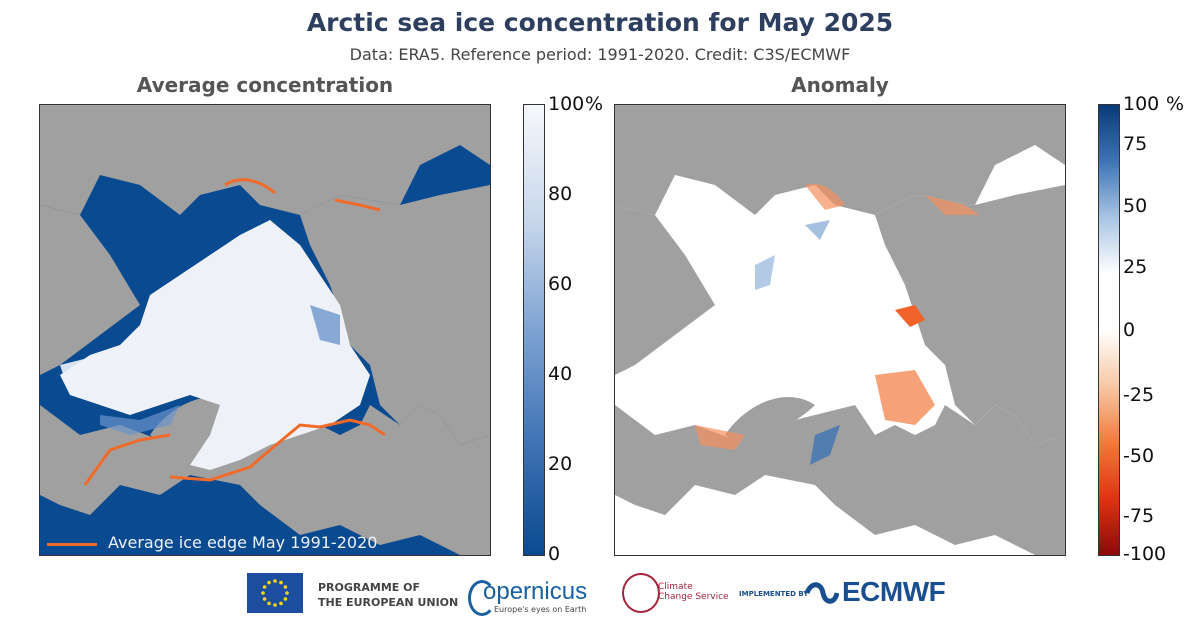 The image size is (1200, 640). What do you see at coordinates (388, 595) in the screenshot?
I see `eu-programme-label: PROGRAMME OF THE EUROPEAN UNION` at bounding box center [388, 595].